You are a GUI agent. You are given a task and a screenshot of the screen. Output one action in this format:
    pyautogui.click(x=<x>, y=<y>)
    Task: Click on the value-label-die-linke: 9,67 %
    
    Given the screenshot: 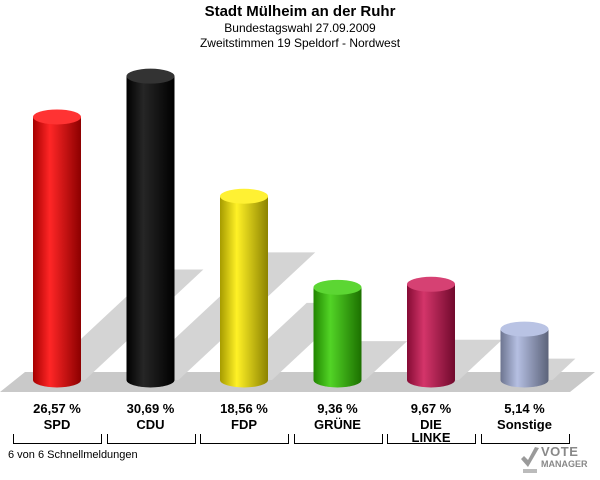 What is the action you would take?
    pyautogui.click(x=431, y=408)
    